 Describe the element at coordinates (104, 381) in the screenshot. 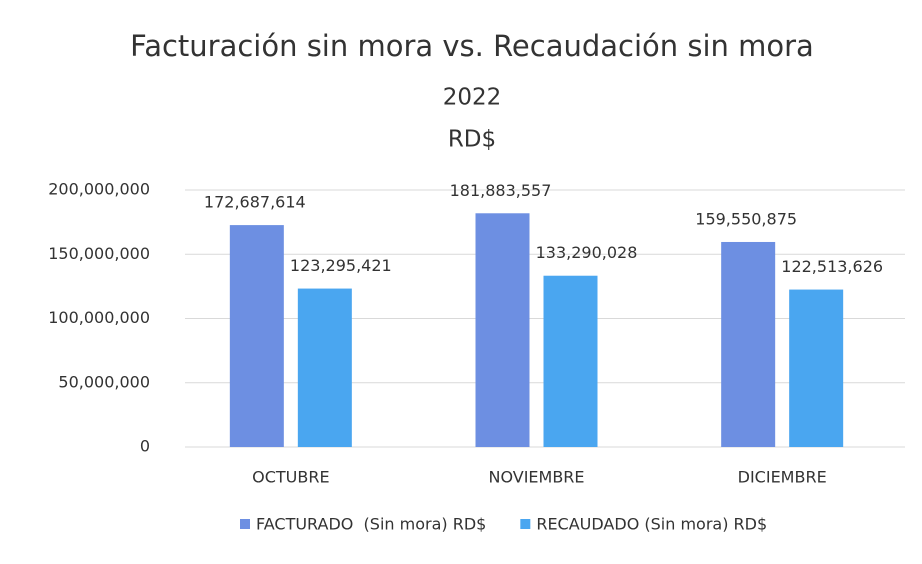

I see `y-tick-label: 50,000,000` at that location.